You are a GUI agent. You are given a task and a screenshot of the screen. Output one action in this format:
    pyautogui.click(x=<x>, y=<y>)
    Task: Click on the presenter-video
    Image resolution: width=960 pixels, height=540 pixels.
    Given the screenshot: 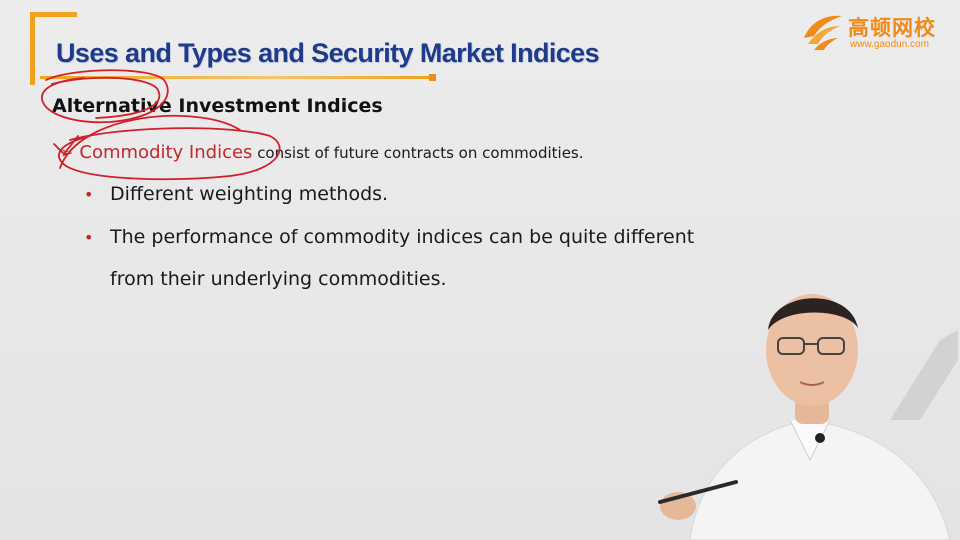 What is the action you would take?
    pyautogui.click(x=804, y=417)
    